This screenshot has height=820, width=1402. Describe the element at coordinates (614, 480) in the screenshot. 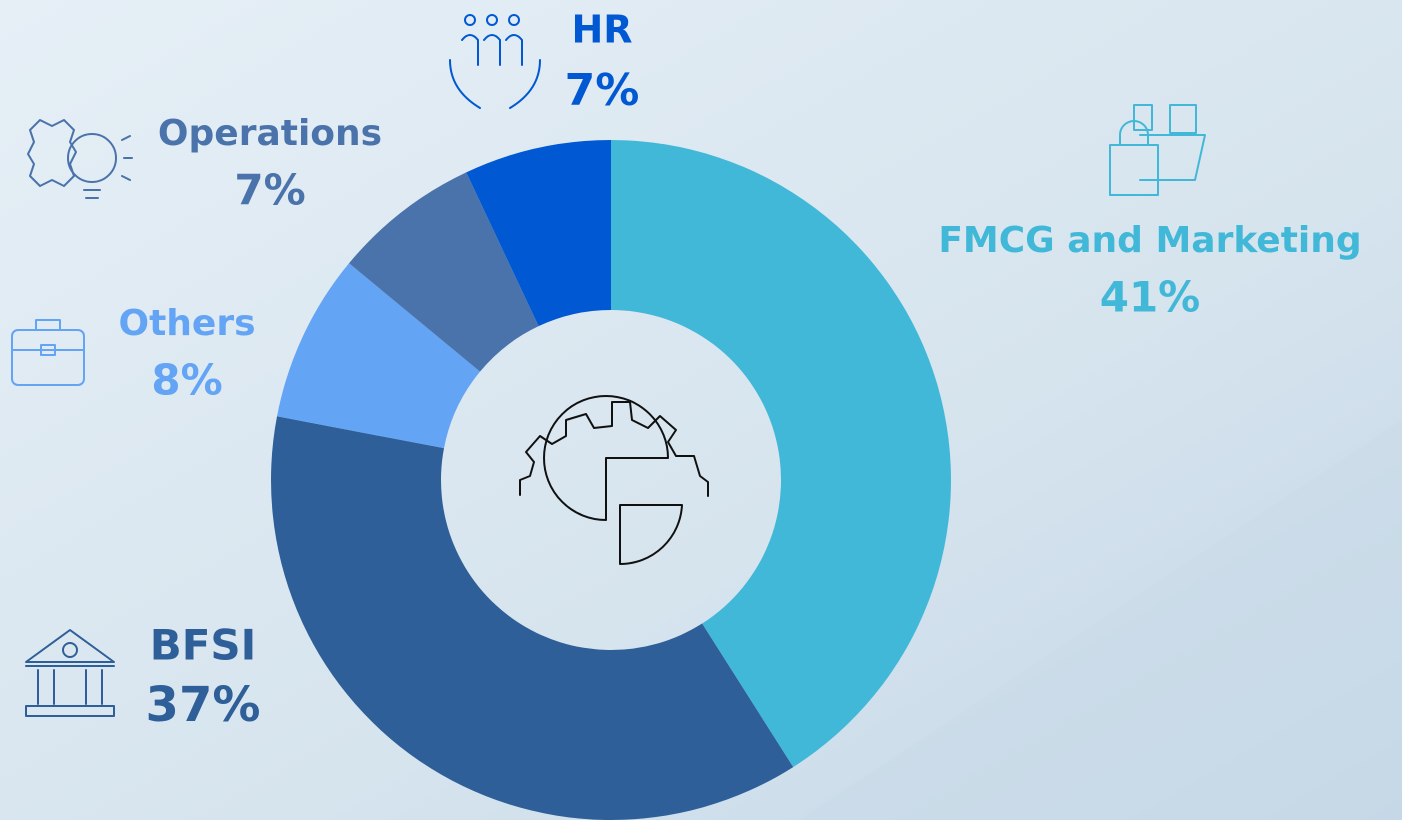

I see `center-icon` at that location.